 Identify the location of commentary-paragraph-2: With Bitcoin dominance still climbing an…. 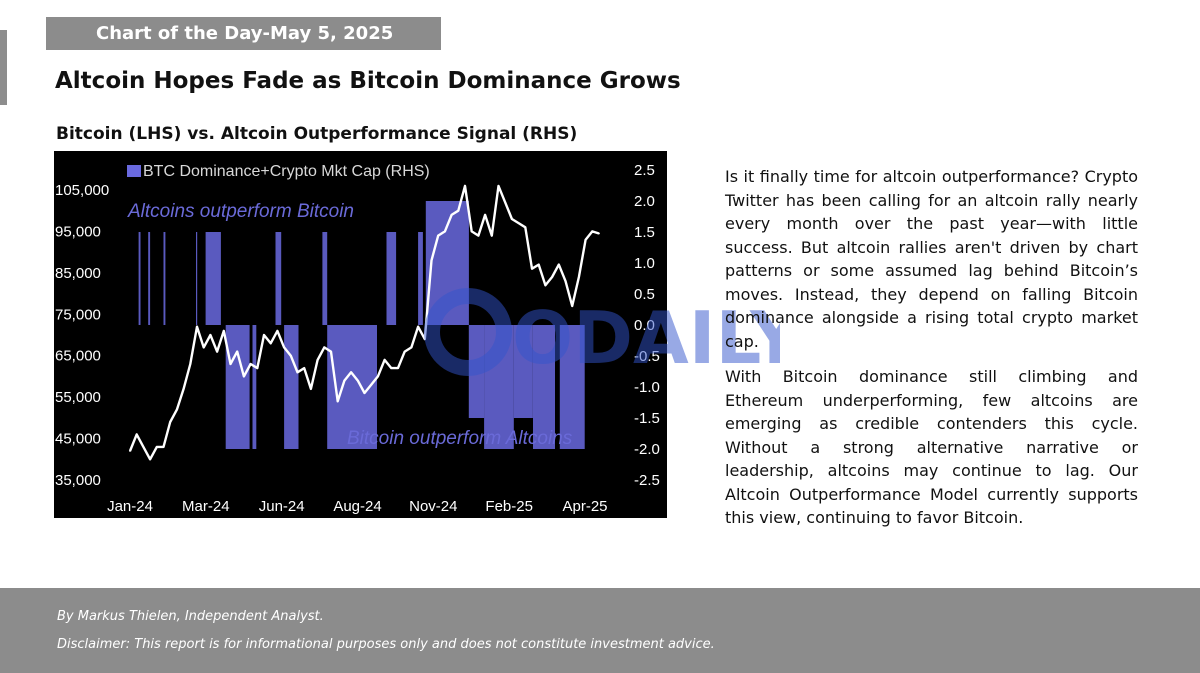
(931, 447).